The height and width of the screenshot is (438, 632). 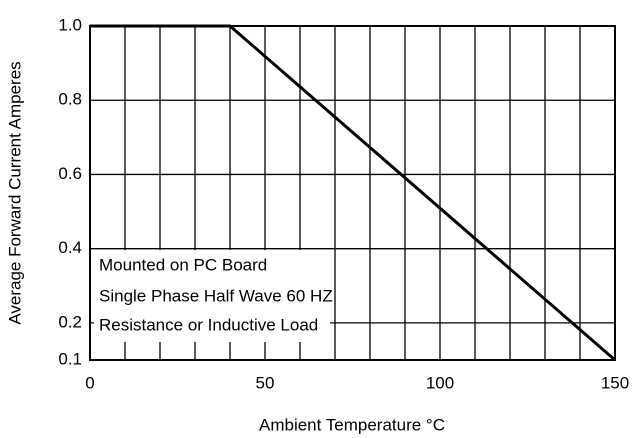 I want to click on x-tick-label: 100, so click(x=440, y=382).